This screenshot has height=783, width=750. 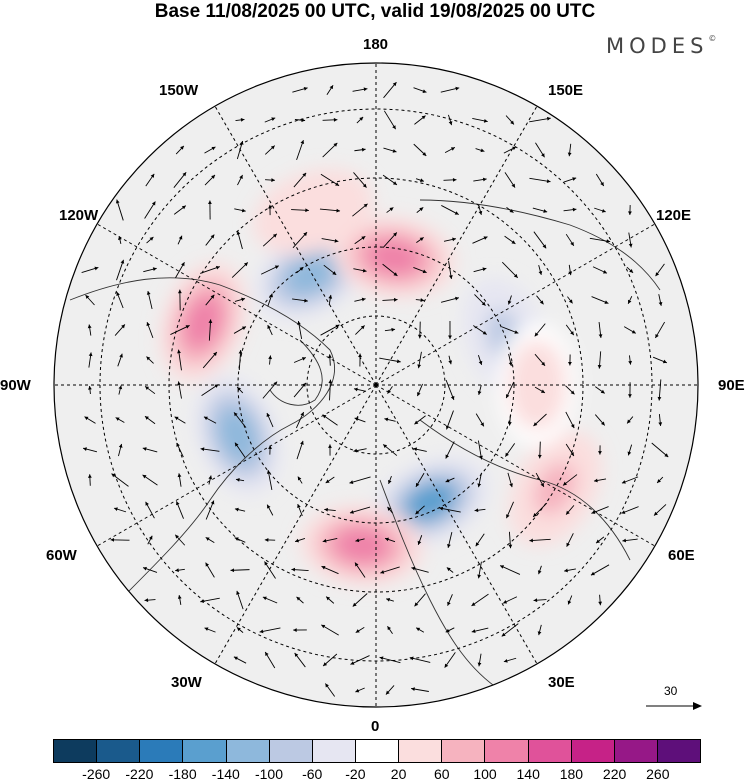 What do you see at coordinates (528, 774) in the screenshot?
I see `colorbar-tick-label: 140` at bounding box center [528, 774].